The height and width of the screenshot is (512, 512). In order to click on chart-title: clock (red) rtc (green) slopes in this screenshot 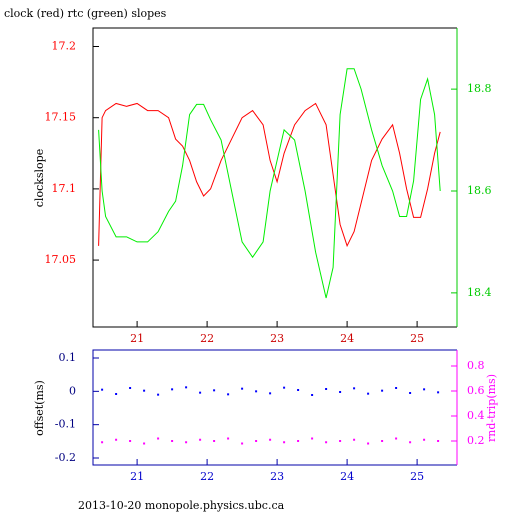, I will do `click(85, 13)`.